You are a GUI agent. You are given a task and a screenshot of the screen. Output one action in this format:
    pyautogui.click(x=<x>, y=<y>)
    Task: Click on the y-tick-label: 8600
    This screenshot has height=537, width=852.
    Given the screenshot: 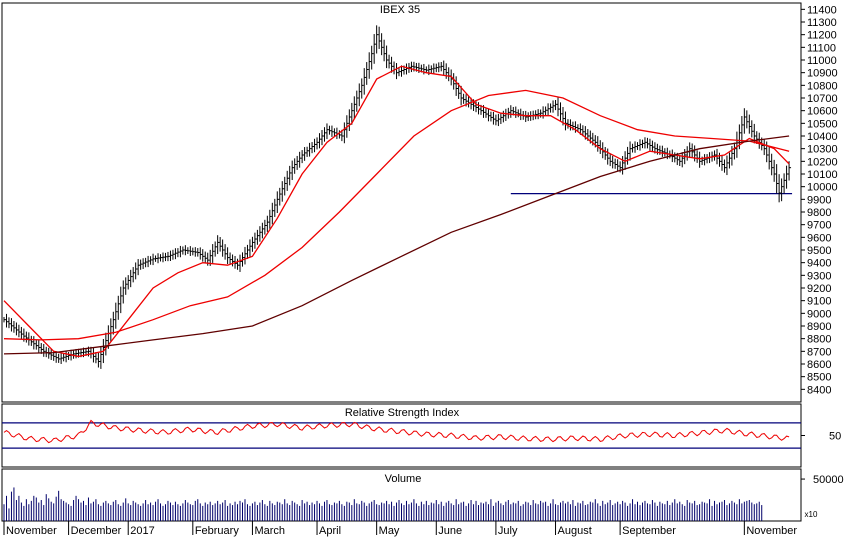 What is the action you would take?
    pyautogui.click(x=819, y=365)
    